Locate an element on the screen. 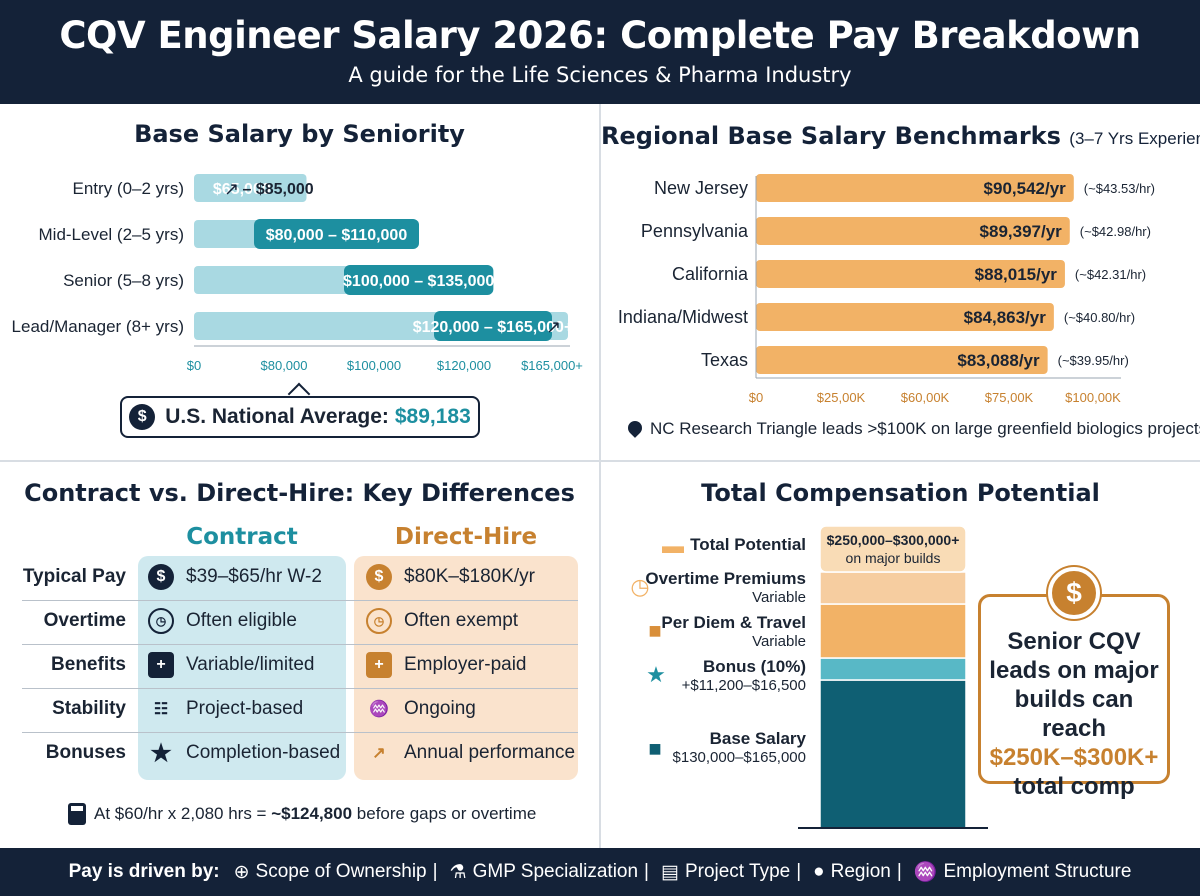  region-value-label: $83,088/yr is located at coordinates (998, 360).